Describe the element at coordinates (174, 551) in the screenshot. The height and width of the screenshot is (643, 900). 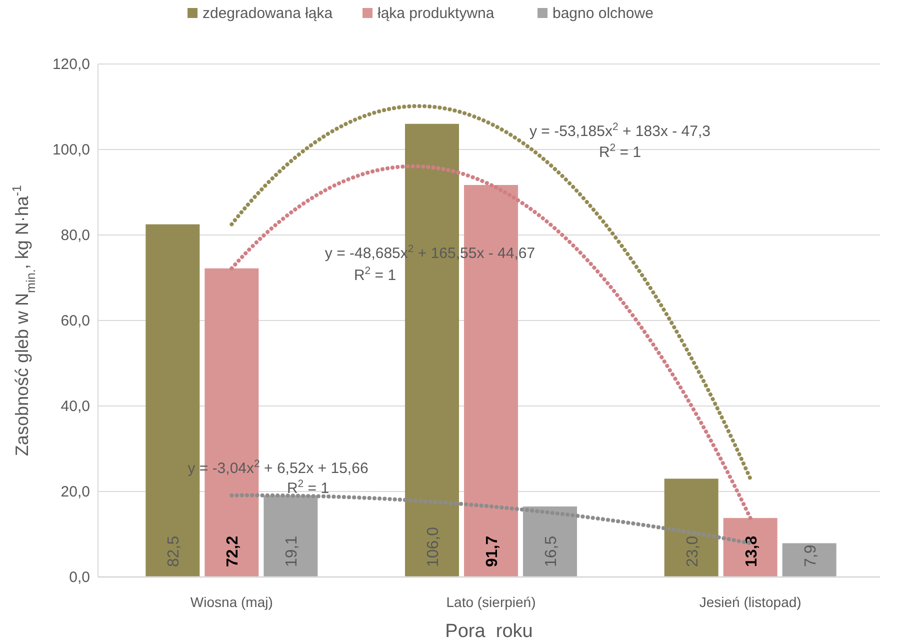
I see `data-label: 82,5` at that location.